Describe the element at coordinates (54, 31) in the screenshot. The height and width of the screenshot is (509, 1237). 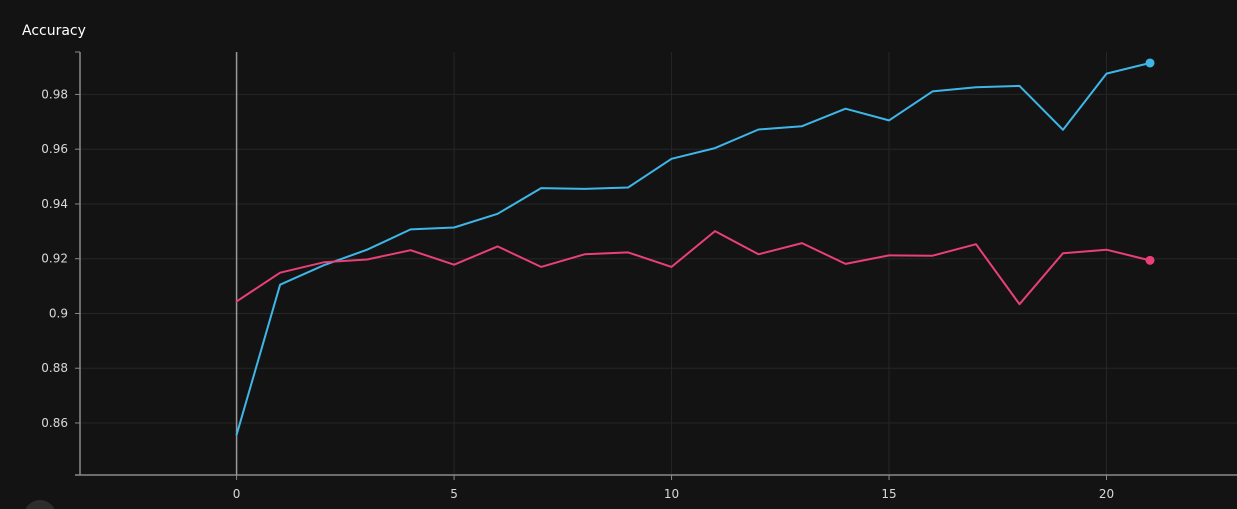
I see `chart-title: Accuracy` at that location.